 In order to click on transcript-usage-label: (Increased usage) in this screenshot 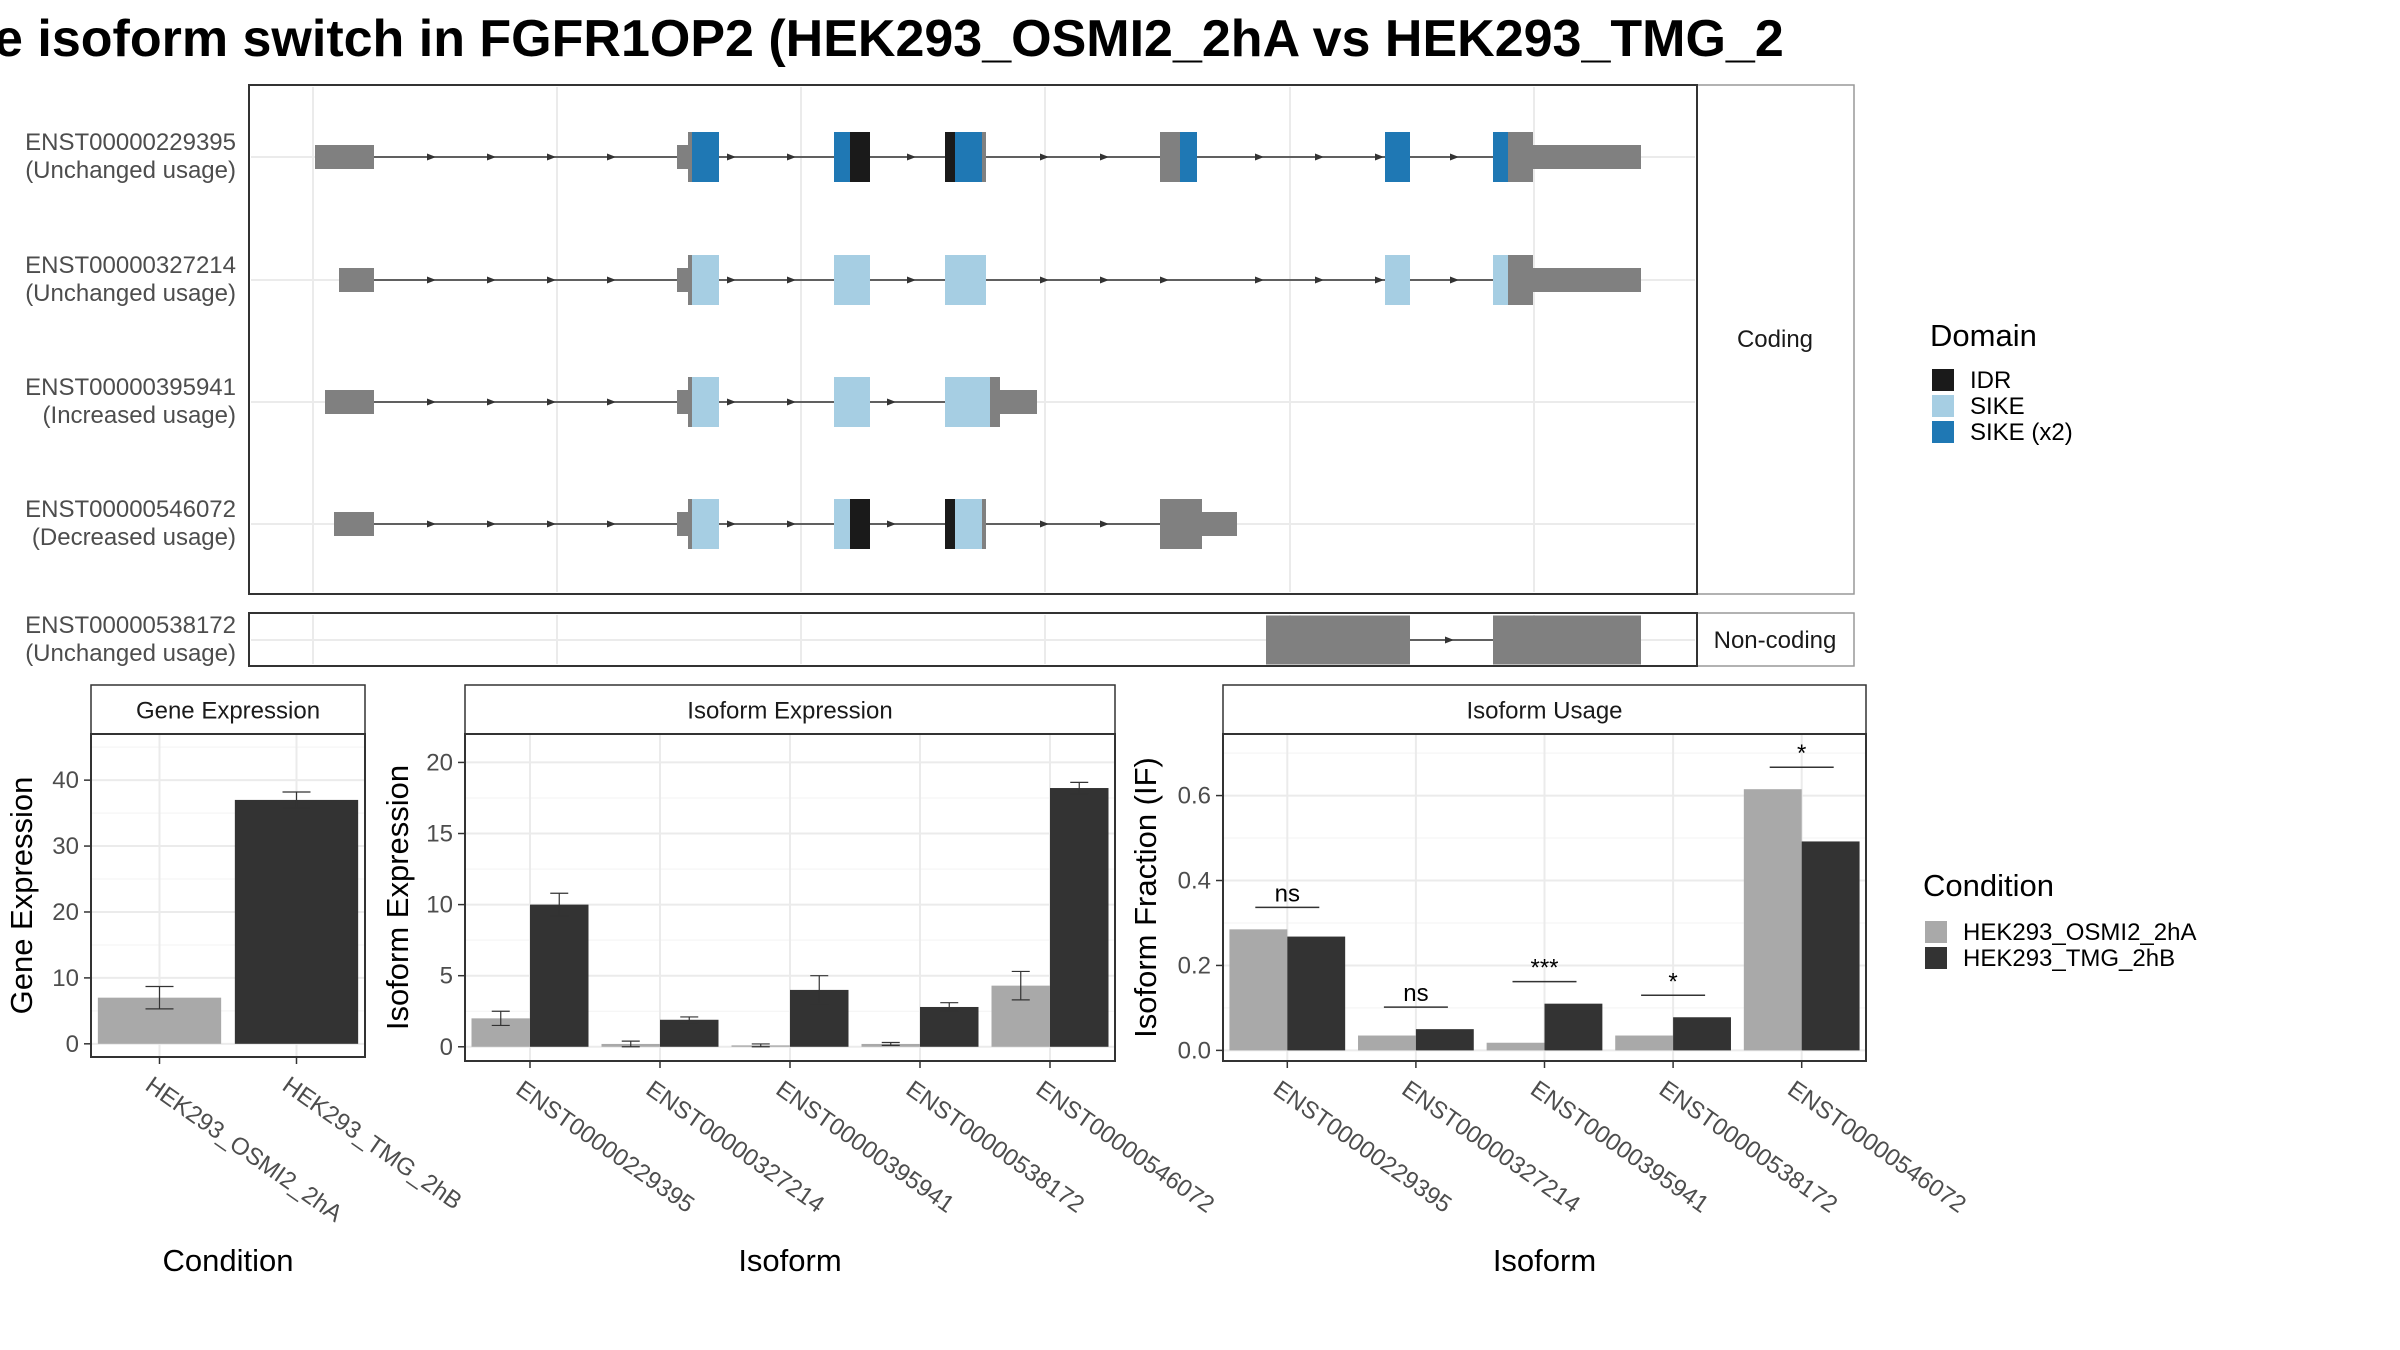, I will do `click(139, 415)`.